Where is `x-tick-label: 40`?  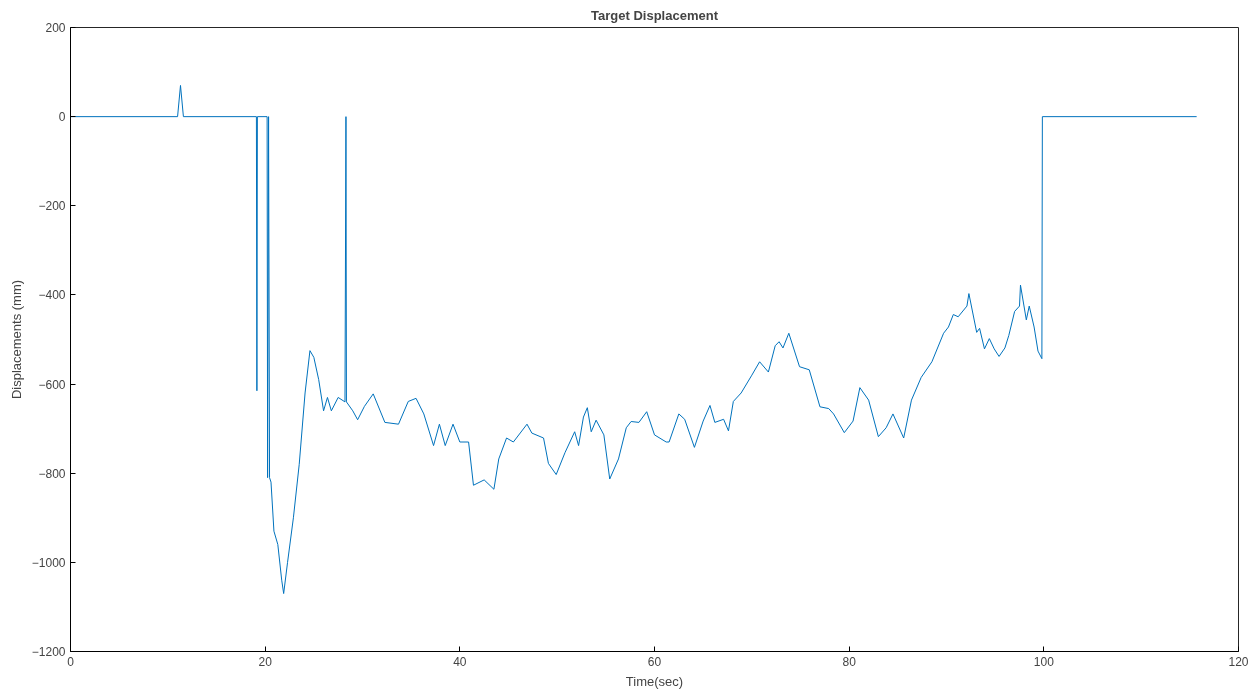
x-tick-label: 40 is located at coordinates (460, 661).